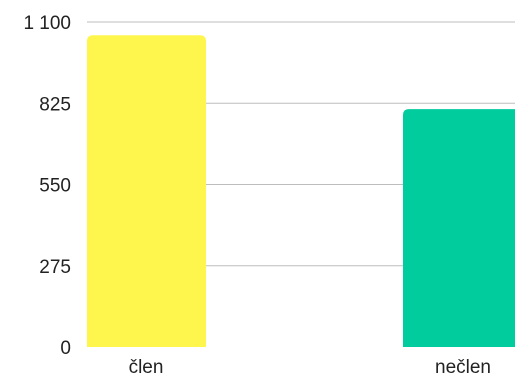 The image size is (515, 386). I want to click on y-tick-label: 1 100, so click(47, 23).